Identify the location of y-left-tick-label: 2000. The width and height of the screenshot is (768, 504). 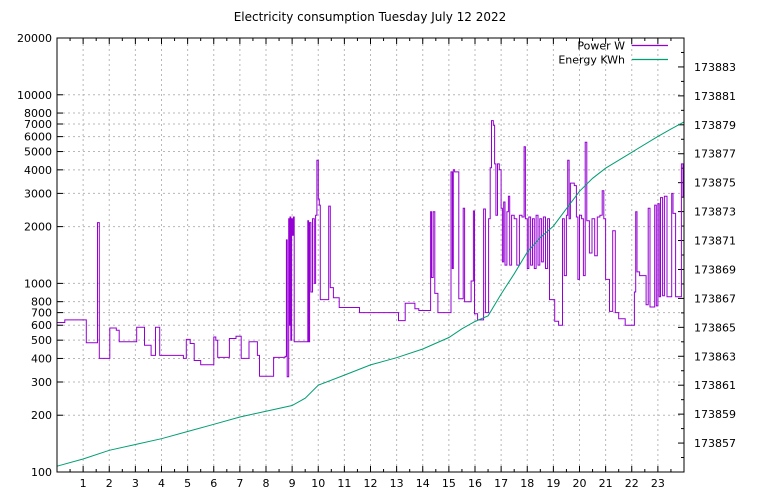
(38, 227).